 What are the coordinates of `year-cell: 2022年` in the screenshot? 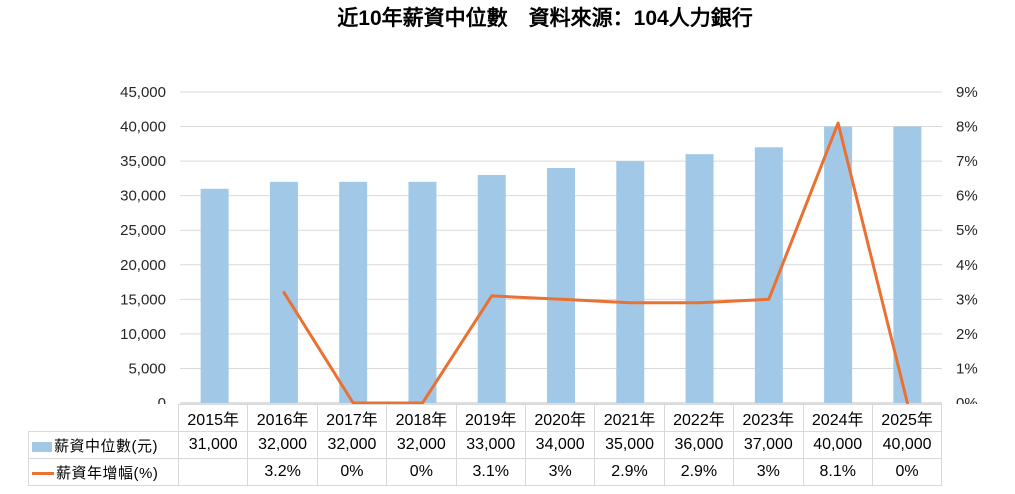 It's located at (699, 418).